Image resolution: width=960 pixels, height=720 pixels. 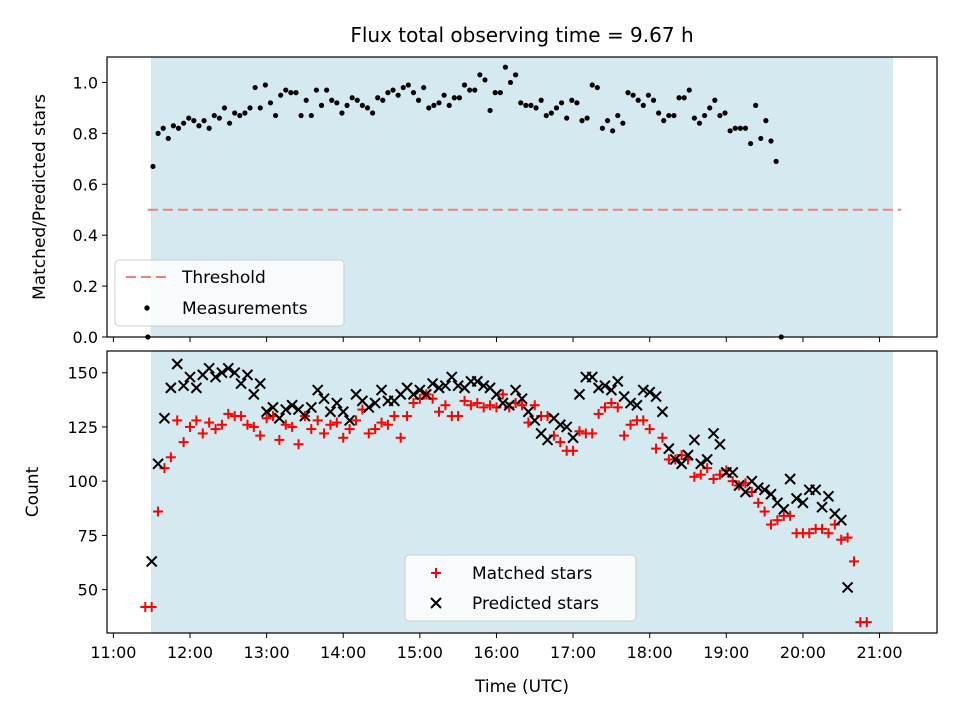 I want to click on bottom-xtick-label: 17:00, so click(x=573, y=652).